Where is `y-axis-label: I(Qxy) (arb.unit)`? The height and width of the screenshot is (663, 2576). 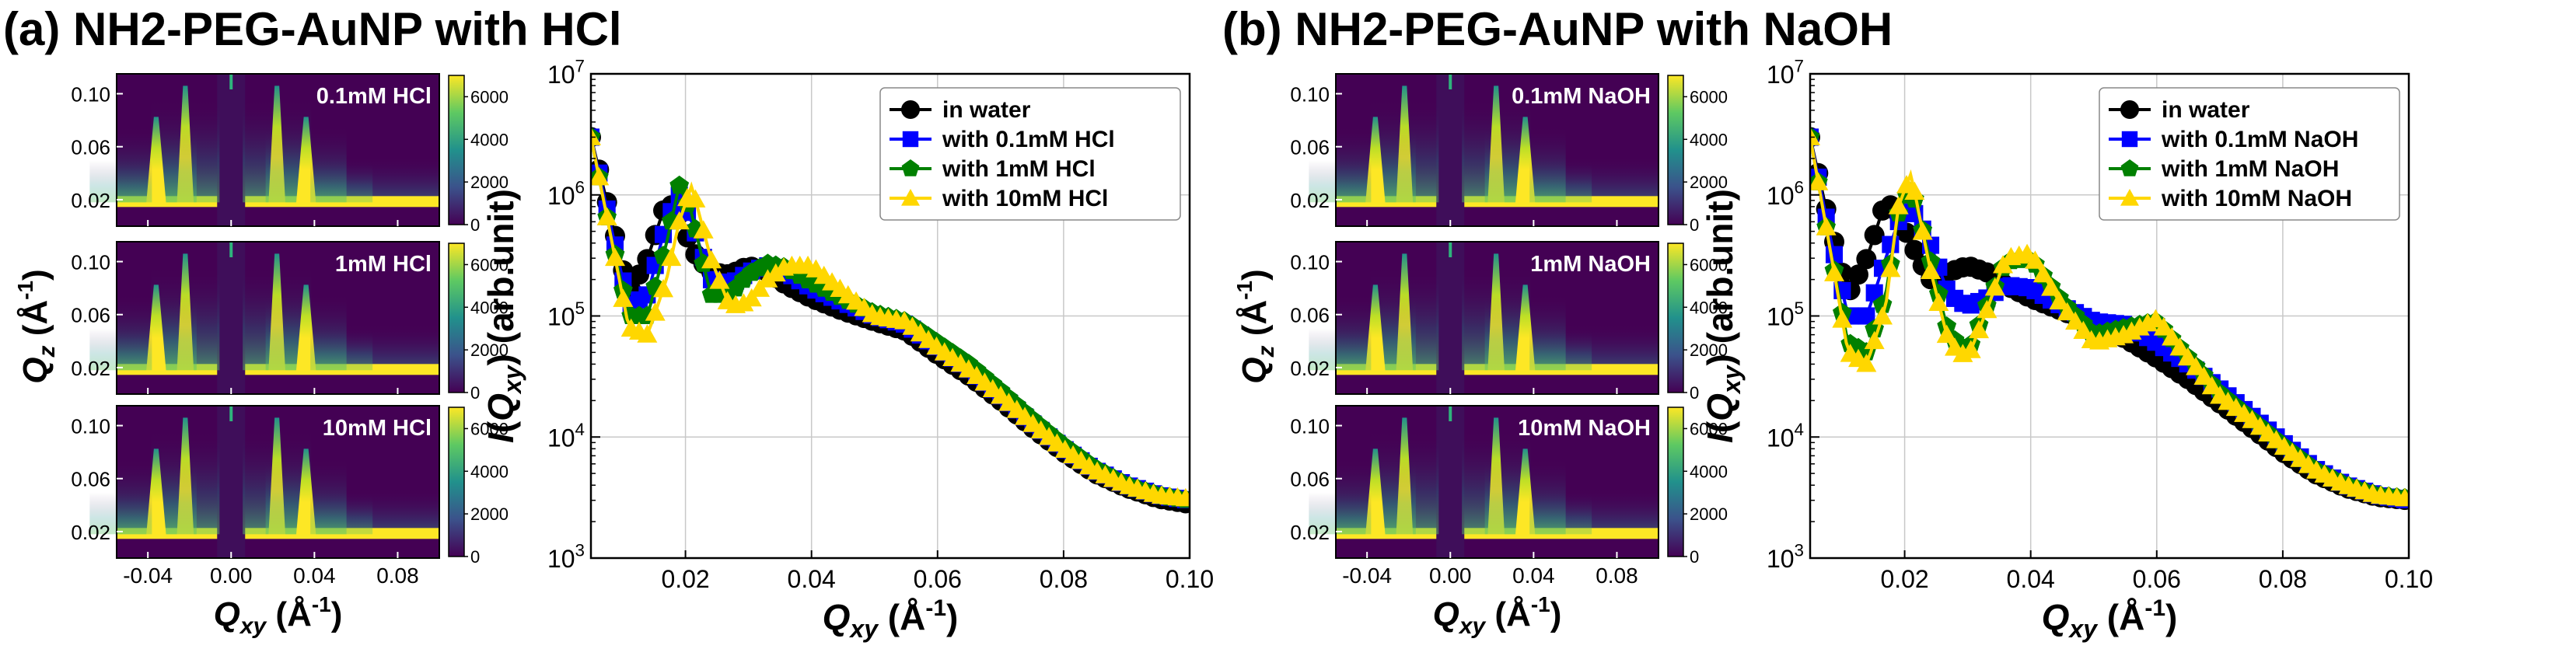
y-axis-label: I(Qxy) (arb.unit) is located at coordinates (1723, 316).